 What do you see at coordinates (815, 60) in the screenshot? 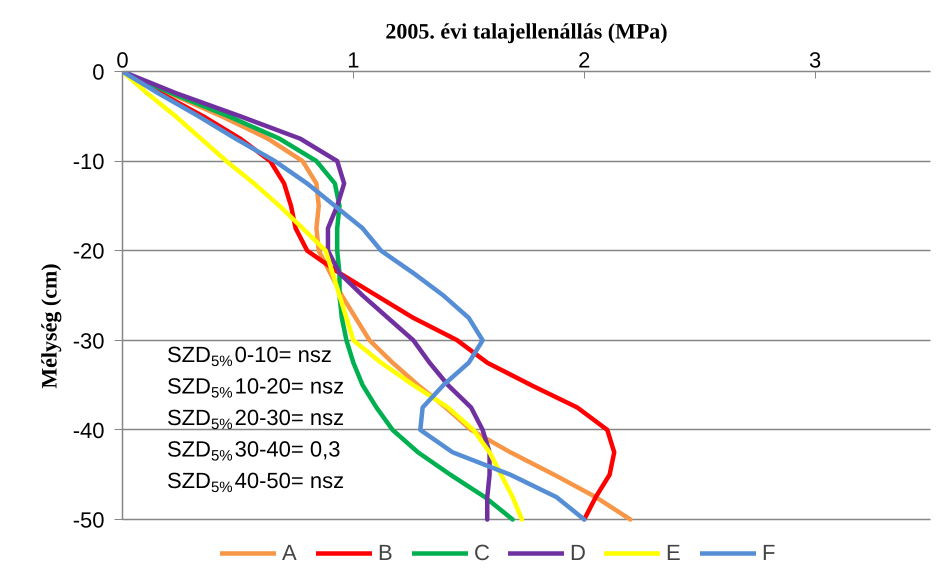
I see `x-tick-label: 3` at bounding box center [815, 60].